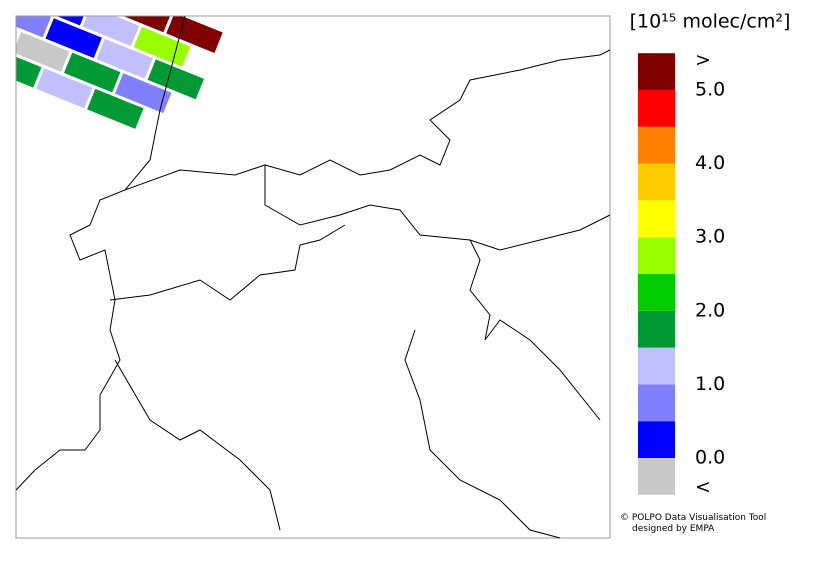 This screenshot has width=813, height=566. I want to click on tick-label: 5.0, so click(710, 90).